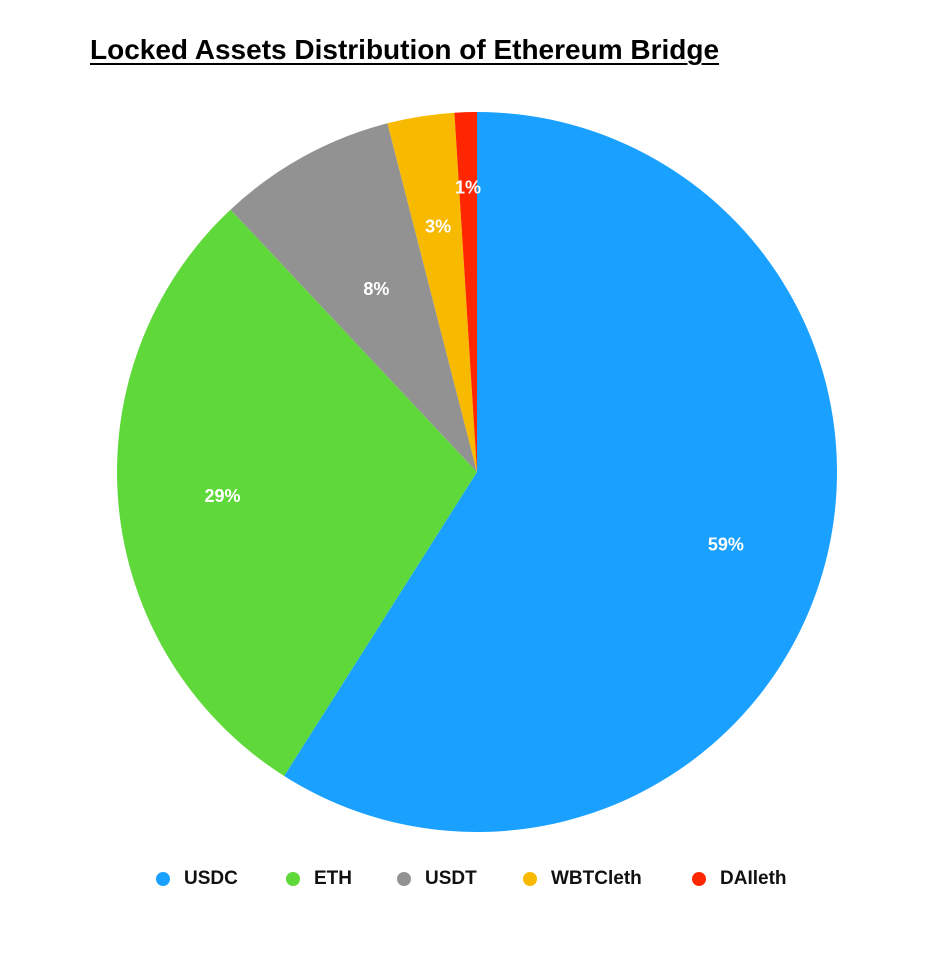 The image size is (952, 958). I want to click on legend-swatch-eth, so click(293, 879).